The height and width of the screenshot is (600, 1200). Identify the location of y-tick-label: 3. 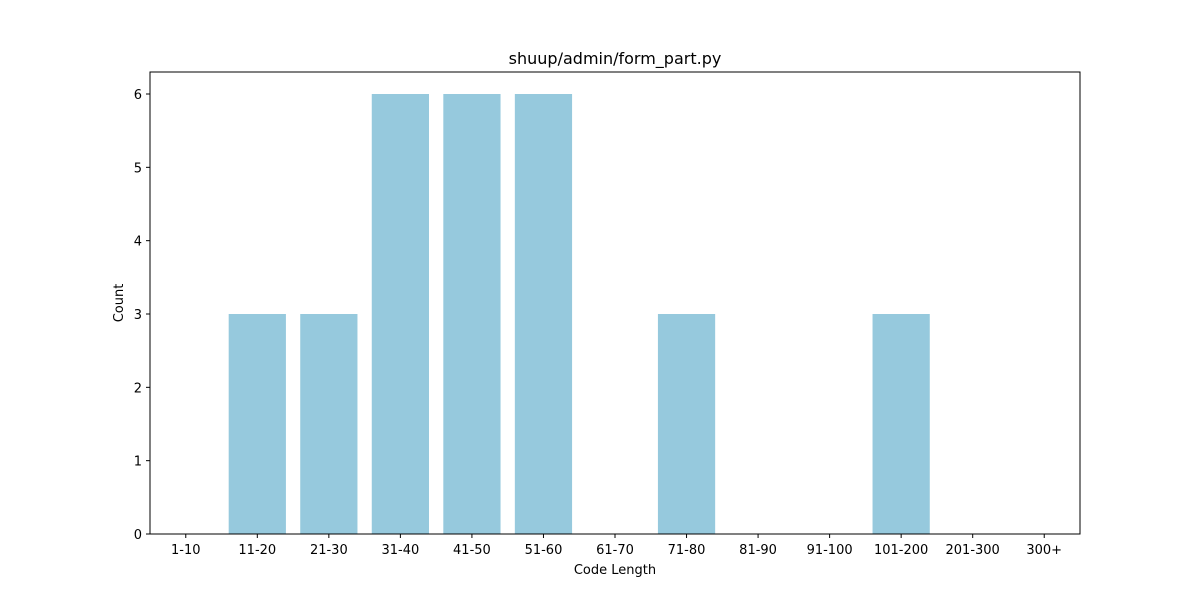
(138, 315).